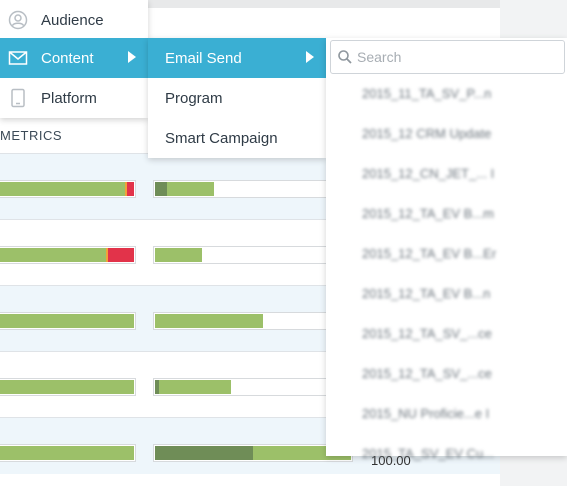 Image resolution: width=567 pixels, height=486 pixels. Describe the element at coordinates (69, 98) in the screenshot. I see `menu-item-label: Platform` at that location.